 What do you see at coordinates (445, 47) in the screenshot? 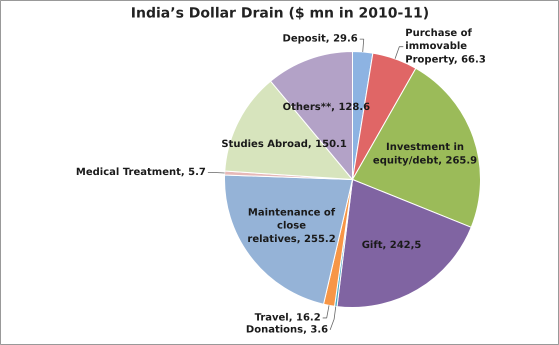
I see `slice-label: Purchase of immovable Property, 66.3` at bounding box center [445, 47].